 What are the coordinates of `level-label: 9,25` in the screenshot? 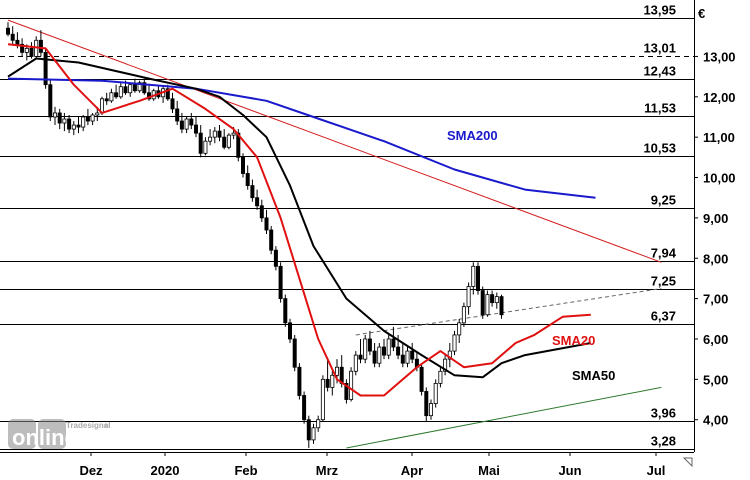 It's located at (663, 200).